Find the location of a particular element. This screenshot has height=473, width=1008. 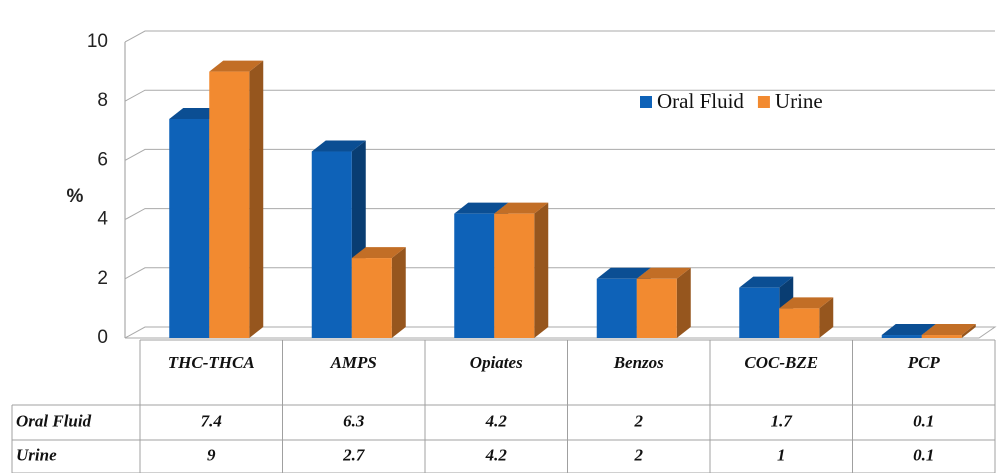

category-label: Benzos is located at coordinates (638, 362).